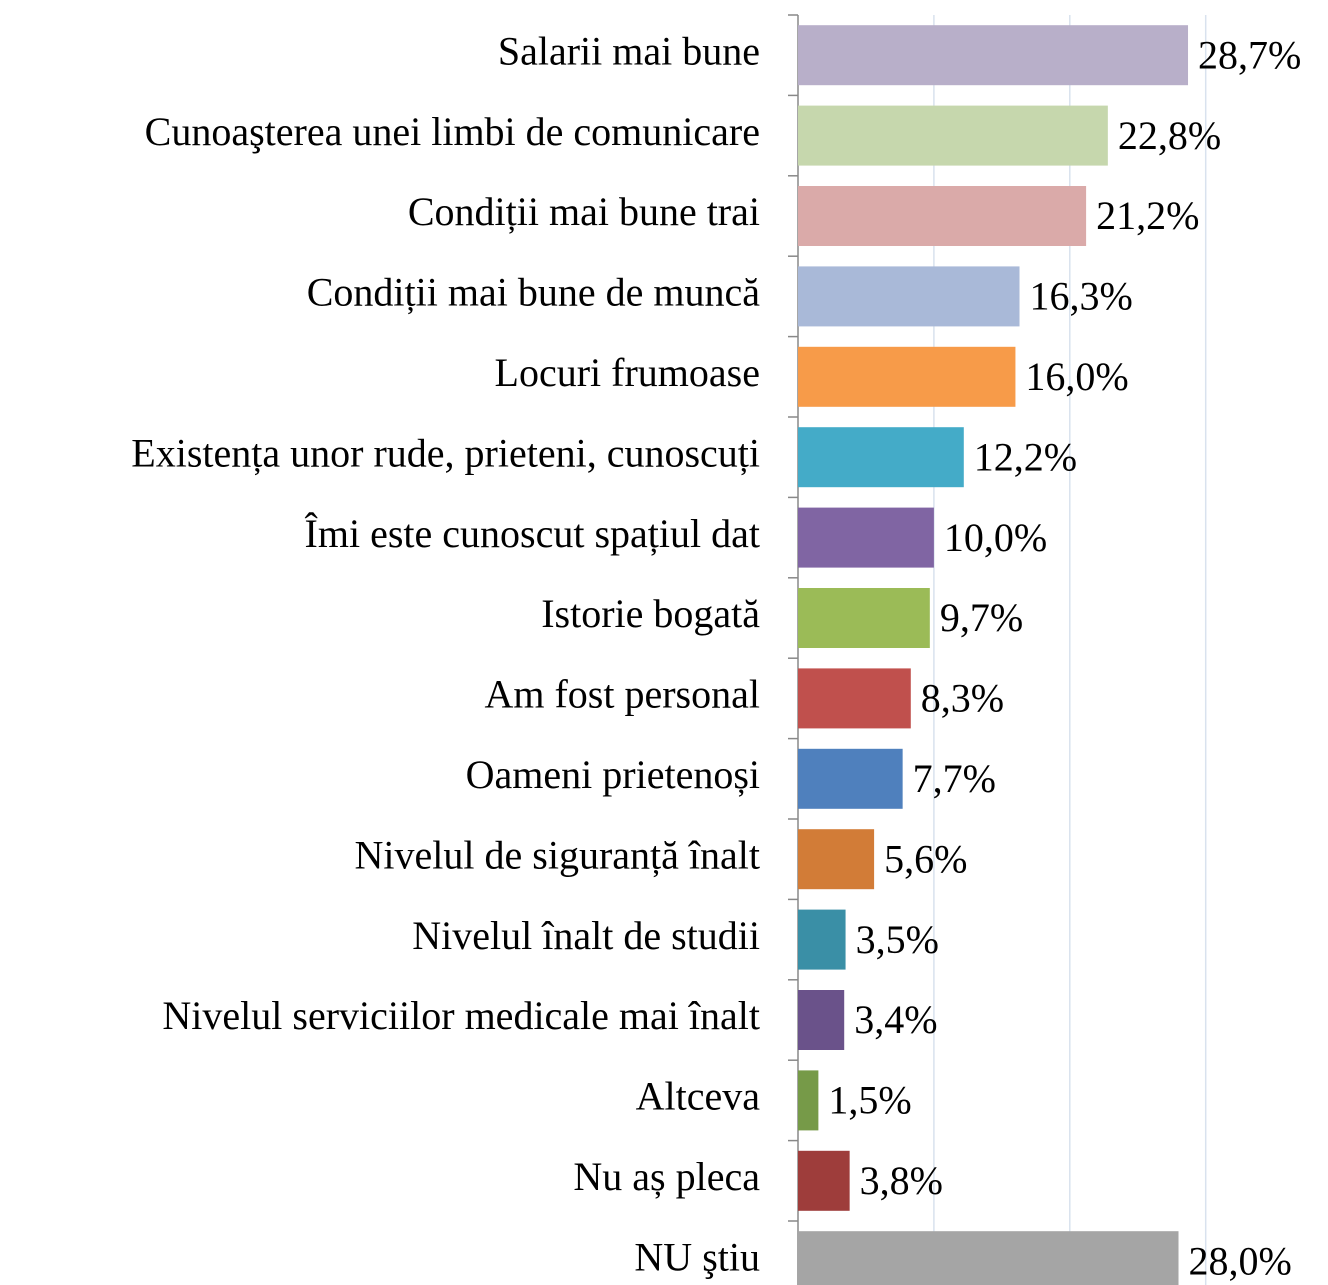  Describe the element at coordinates (666, 1176) in the screenshot. I see `category-label: Nu aș pleca` at that location.